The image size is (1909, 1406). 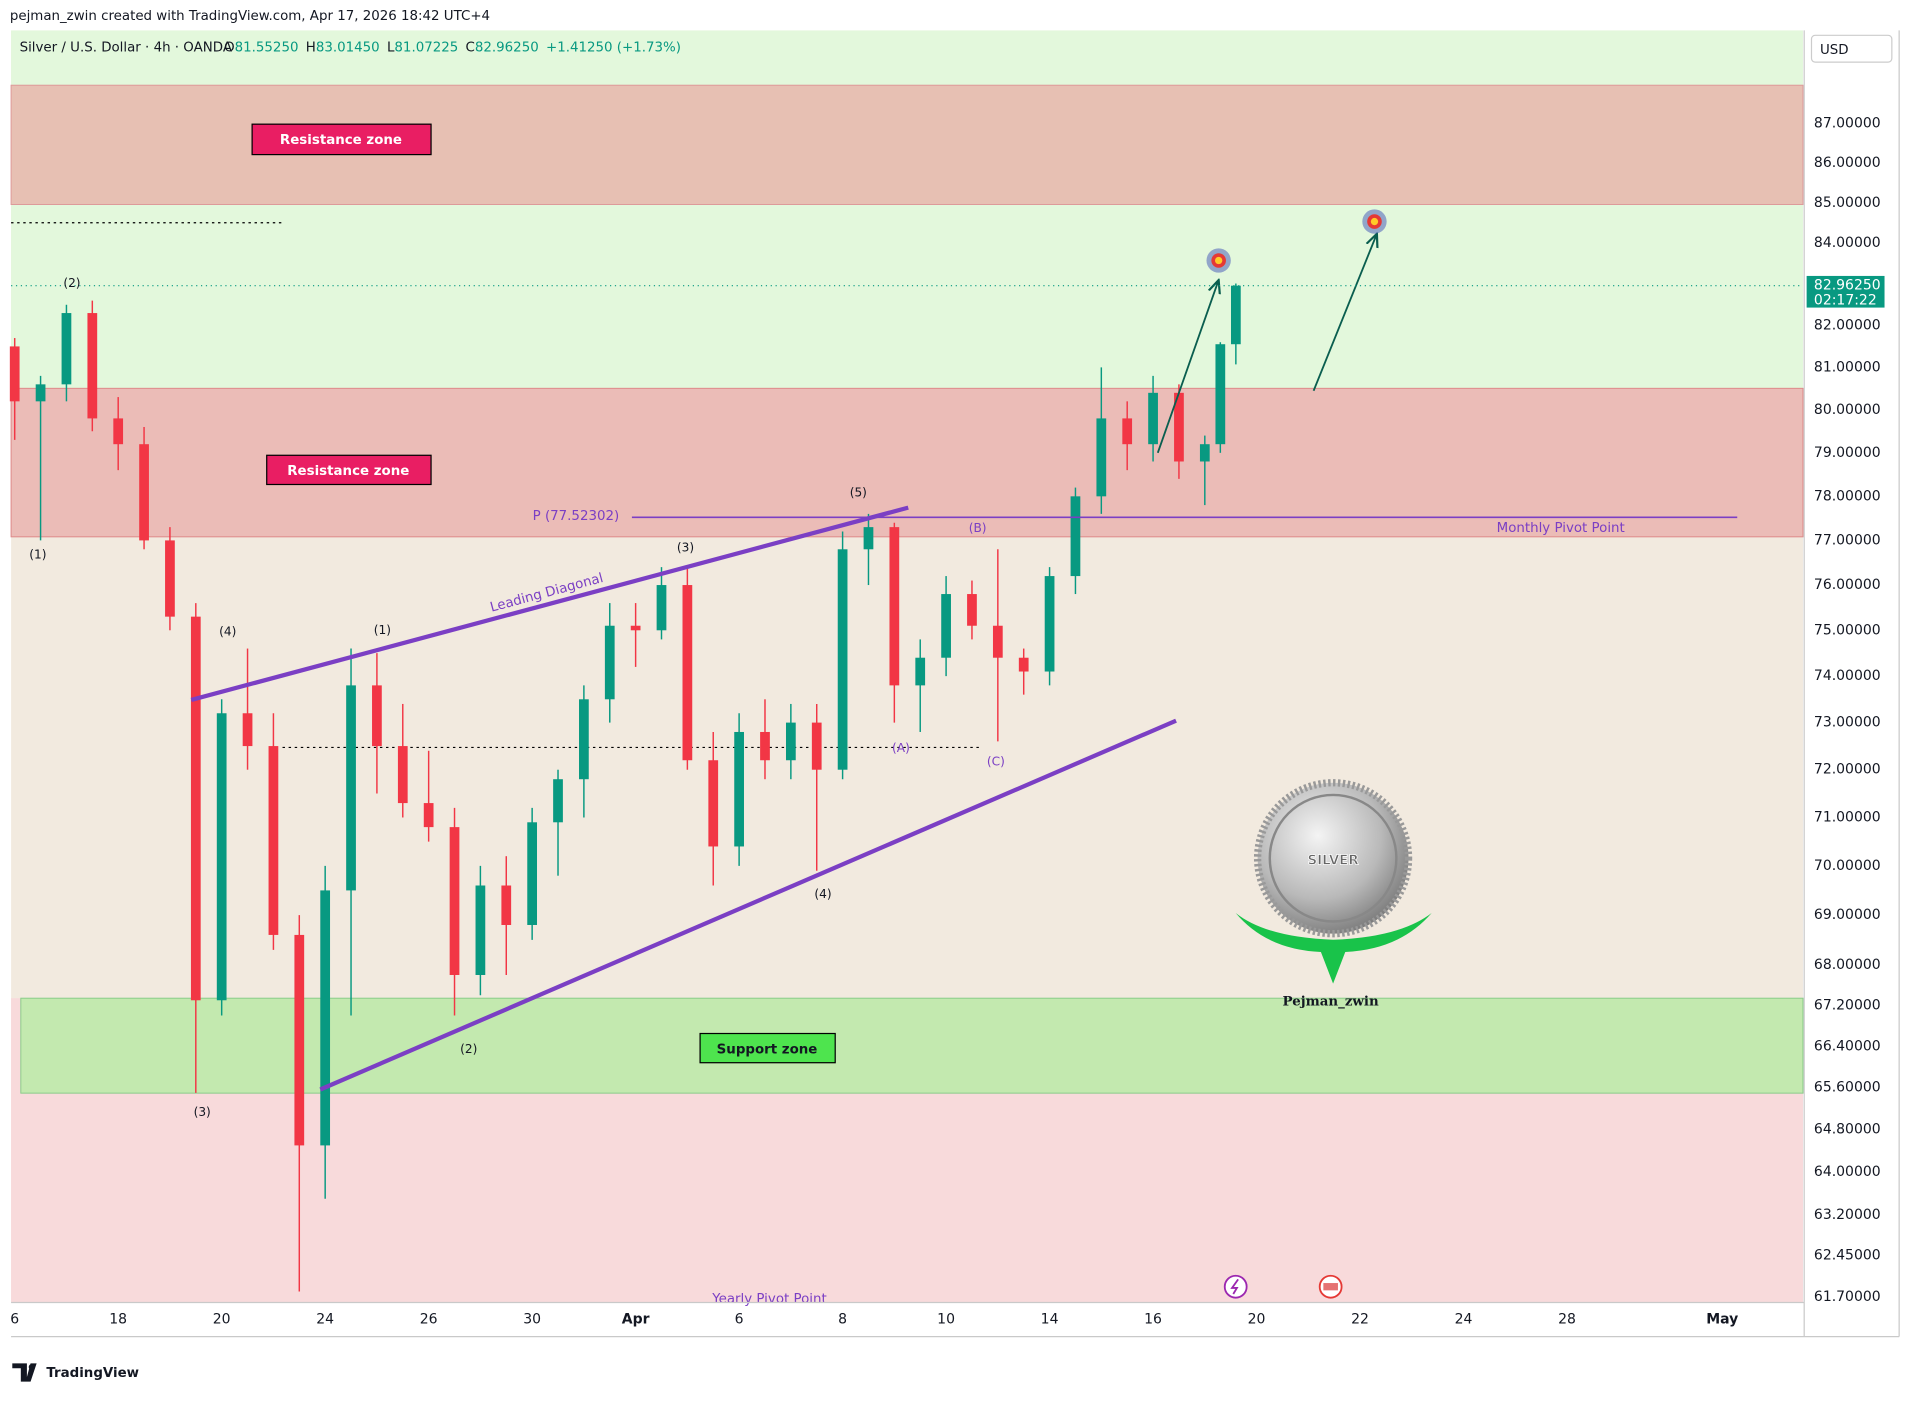 I want to click on author: Pejman_zwin, so click(x=1331, y=1001).